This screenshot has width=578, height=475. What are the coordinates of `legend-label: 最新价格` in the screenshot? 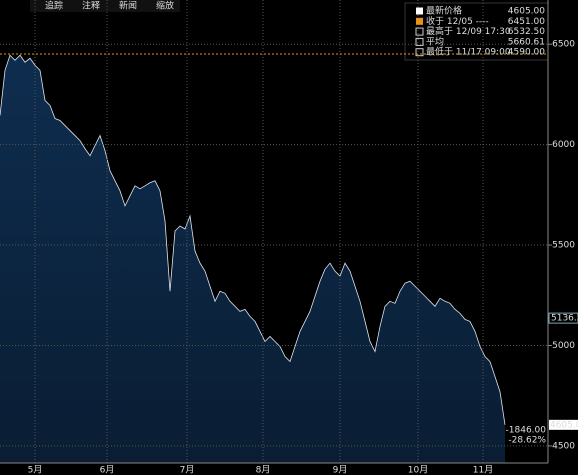 It's located at (444, 11).